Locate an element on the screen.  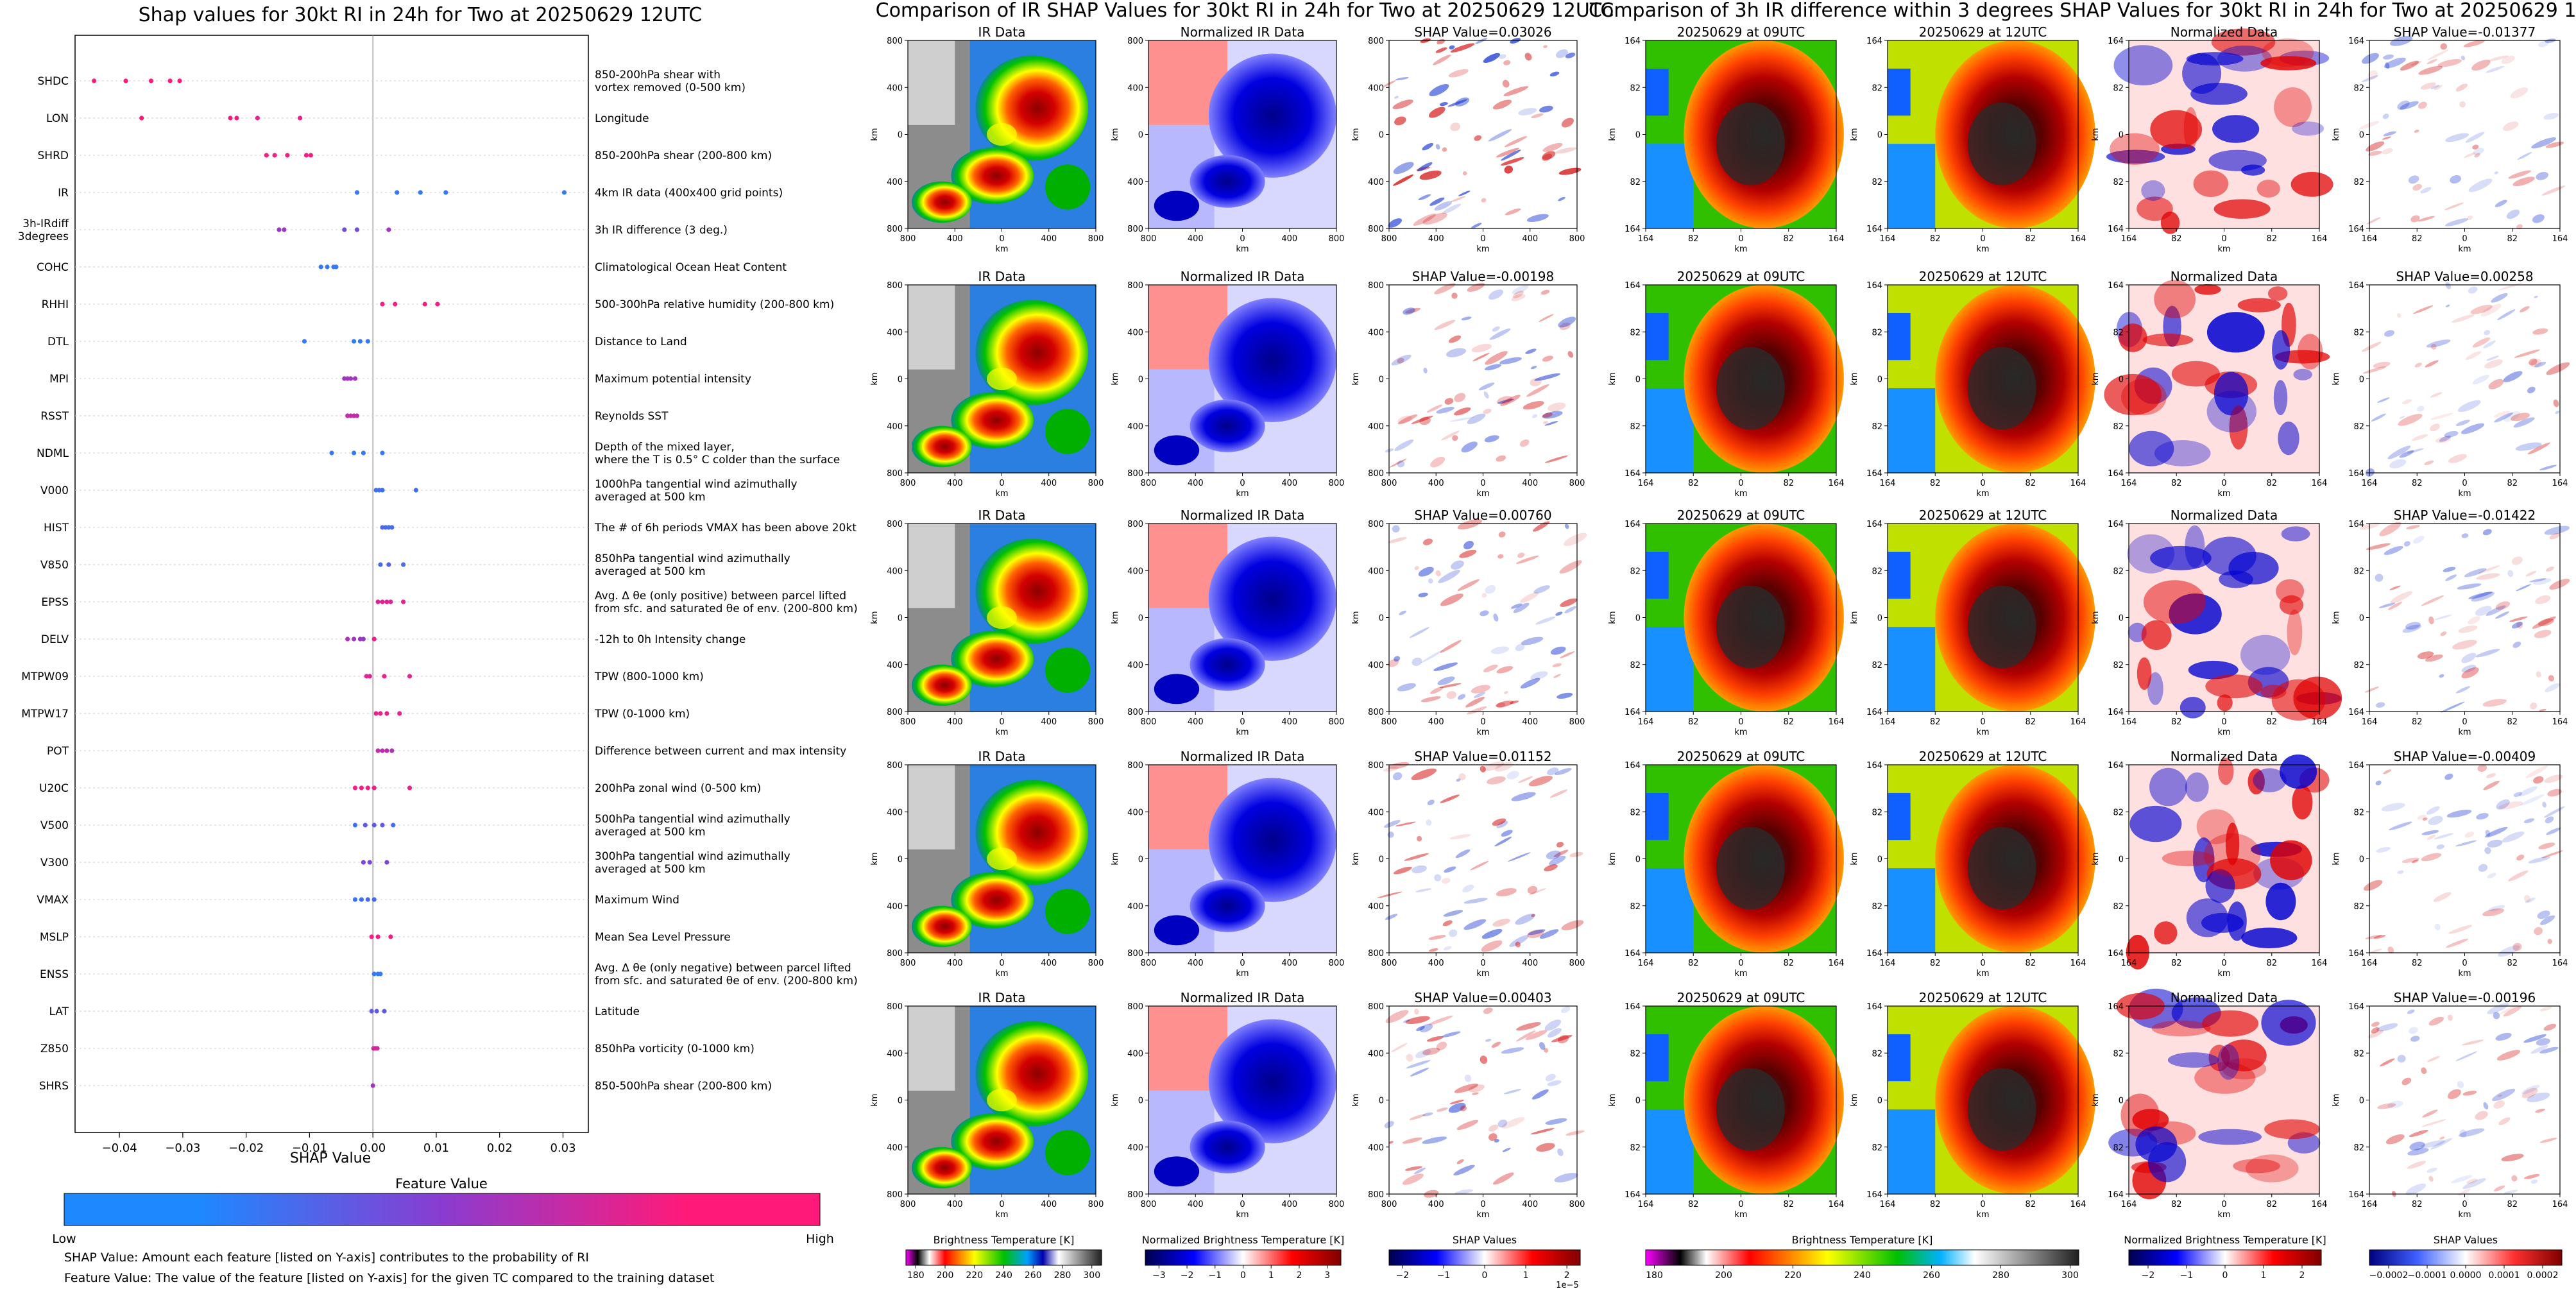
feature-name: RHHI is located at coordinates (55, 304).